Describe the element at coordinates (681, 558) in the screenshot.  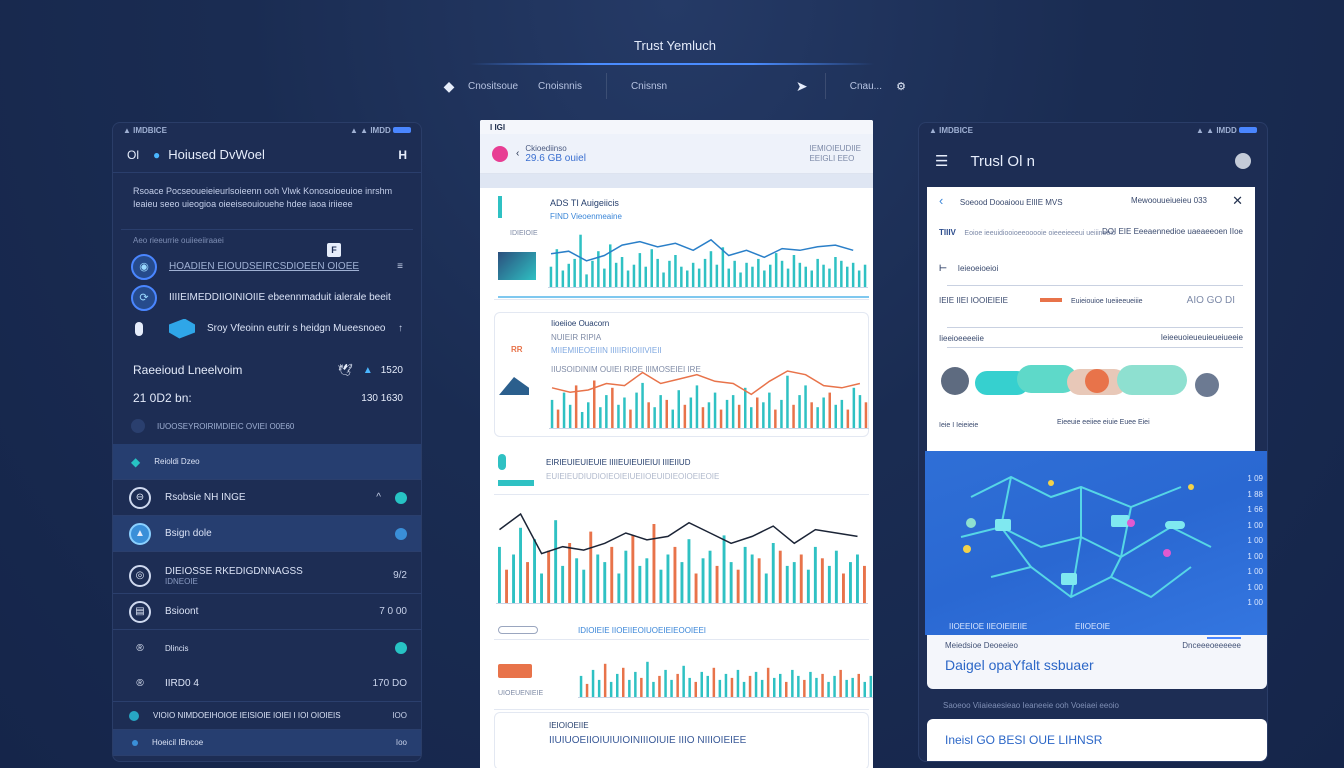
I see `chart-card` at that location.